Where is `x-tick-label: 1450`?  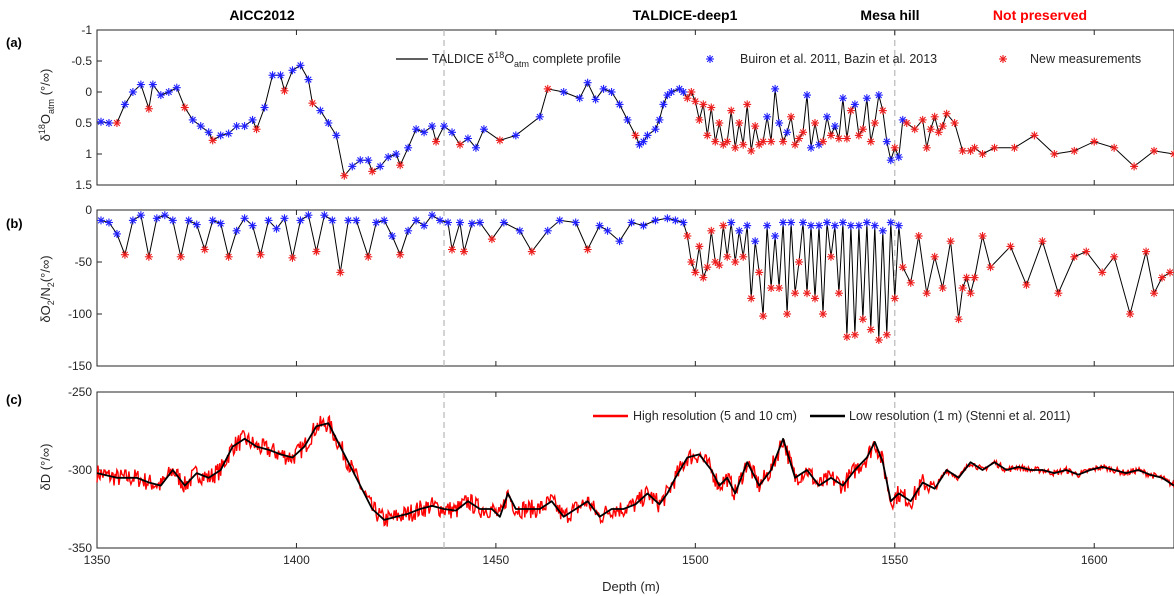
x-tick-label: 1450 is located at coordinates (496, 560).